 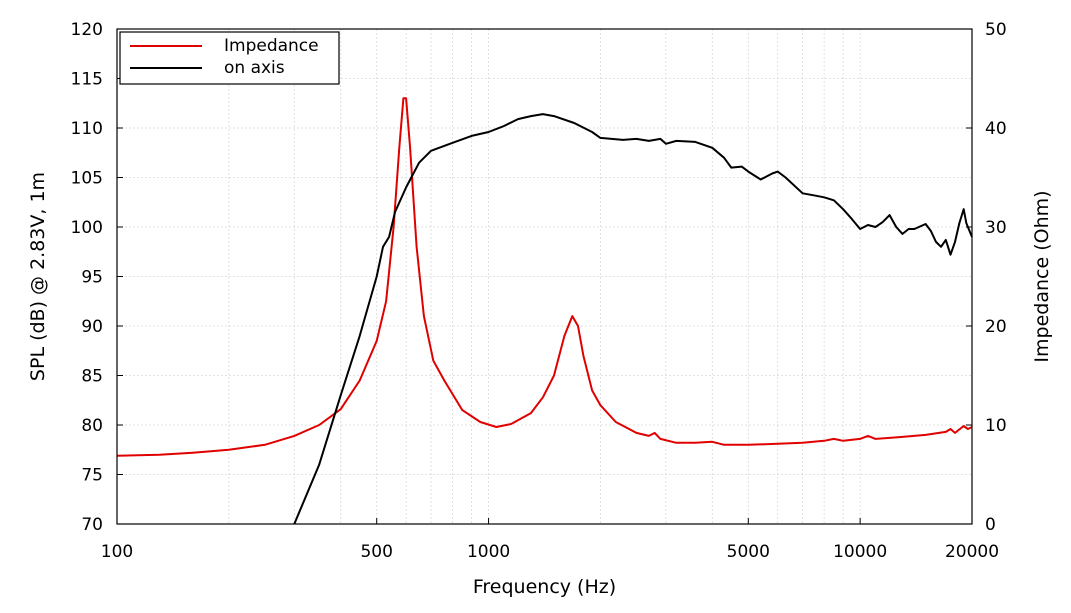 What do you see at coordinates (87, 129) in the screenshot?
I see `y-tick-label: 110` at bounding box center [87, 129].